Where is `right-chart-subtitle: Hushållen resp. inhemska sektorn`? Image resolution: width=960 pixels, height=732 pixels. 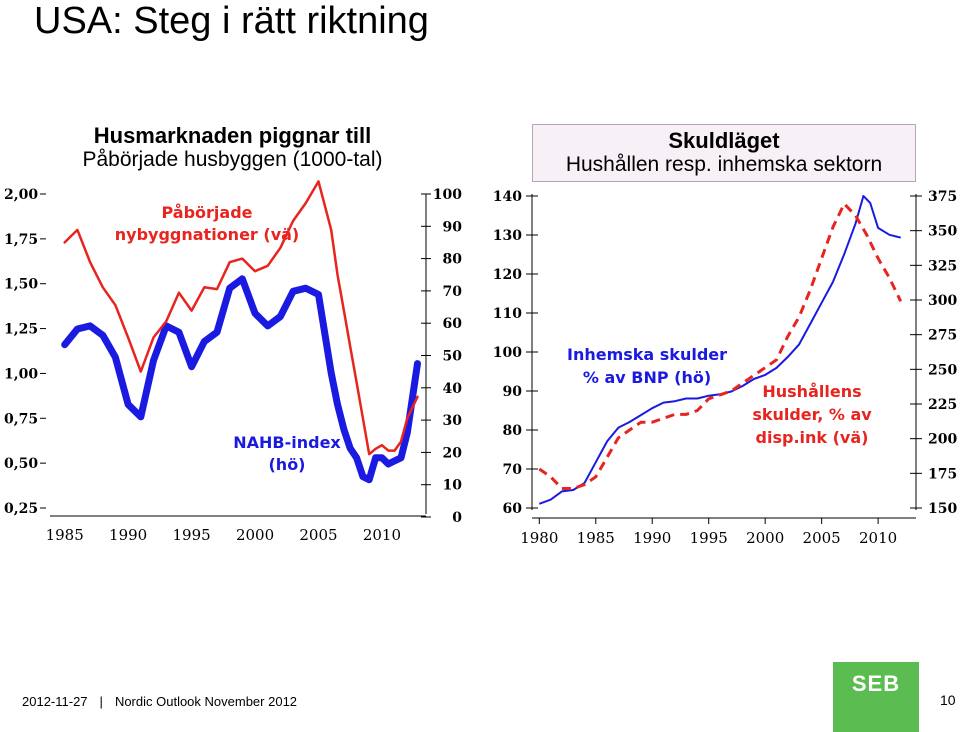 right-chart-subtitle: Hushållen resp. inhemska sektorn is located at coordinates (724, 164).